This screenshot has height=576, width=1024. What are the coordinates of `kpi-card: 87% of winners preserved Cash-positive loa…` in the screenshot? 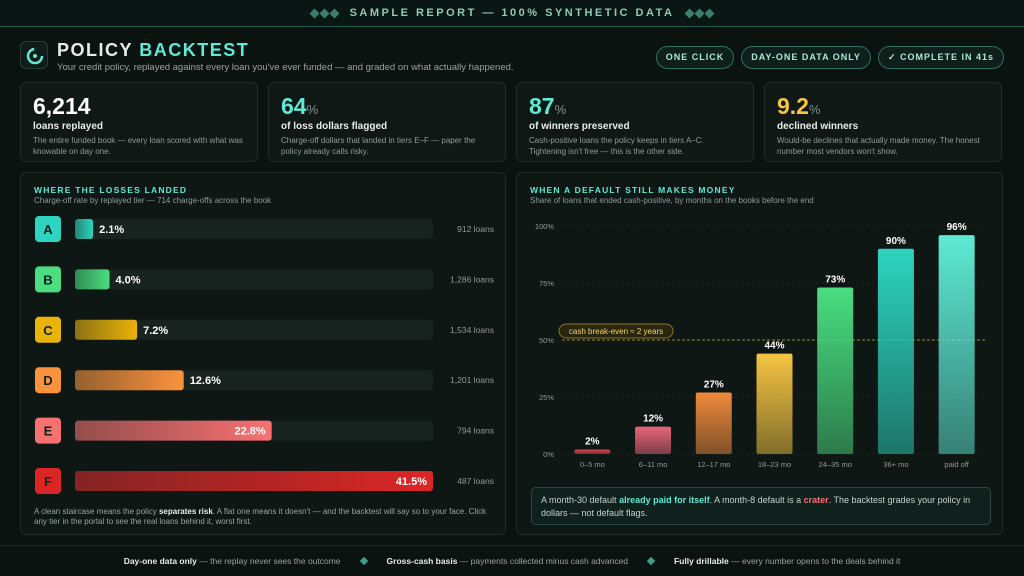 It's located at (635, 122).